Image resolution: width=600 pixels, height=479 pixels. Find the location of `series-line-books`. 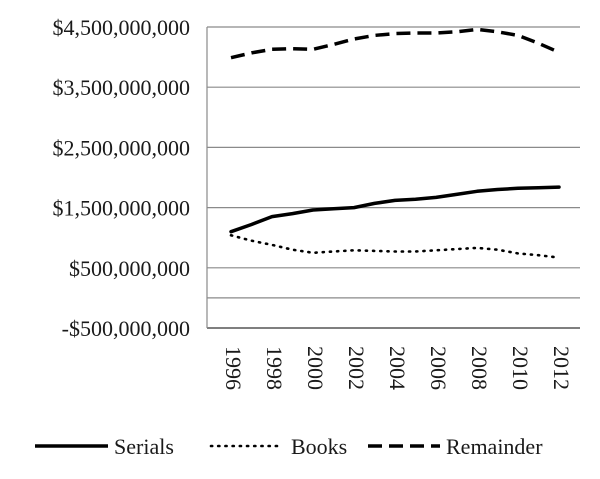

series-line-books is located at coordinates (395, 246).